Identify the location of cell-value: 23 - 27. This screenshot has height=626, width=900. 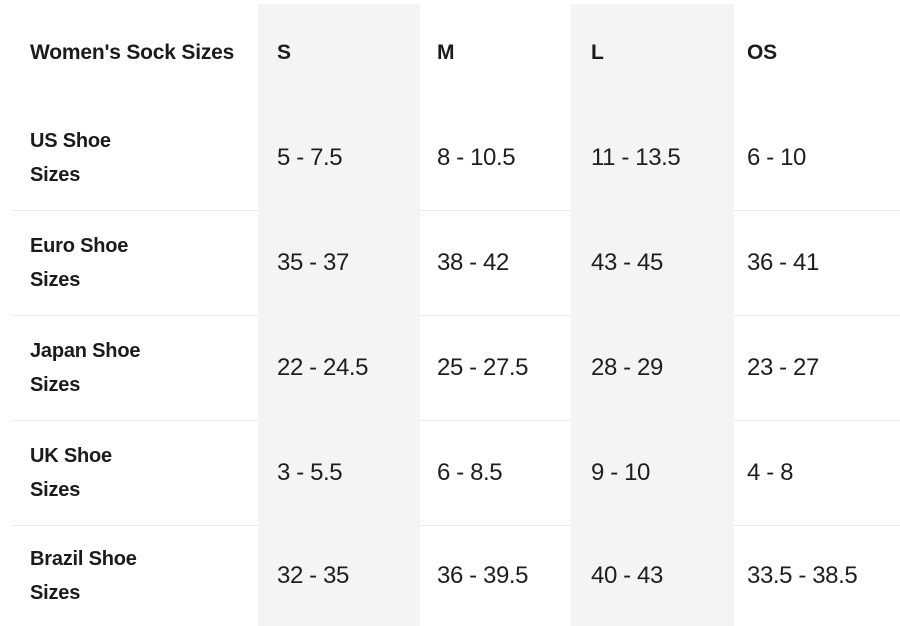
(783, 367).